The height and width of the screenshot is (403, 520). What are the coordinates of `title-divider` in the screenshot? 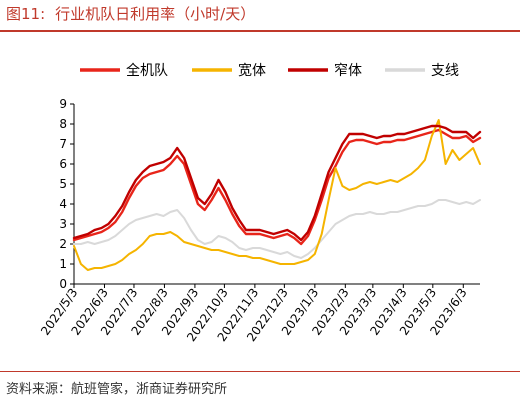 It's located at (260, 31).